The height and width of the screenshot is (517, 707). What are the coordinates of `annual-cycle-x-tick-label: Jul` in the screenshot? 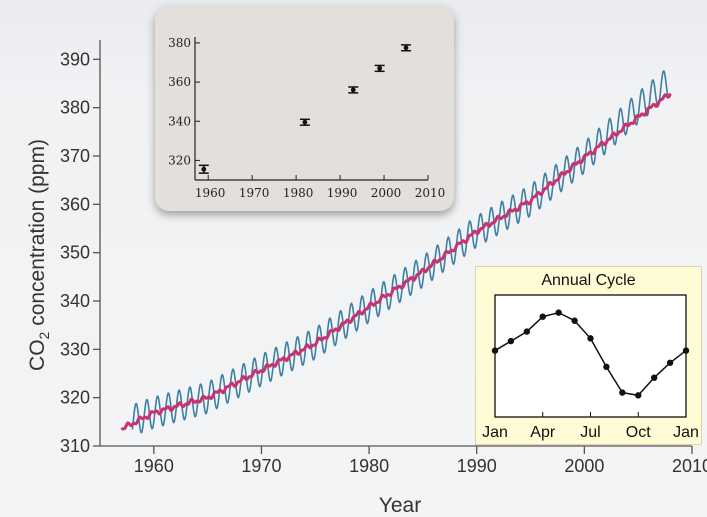 It's located at (590, 432).